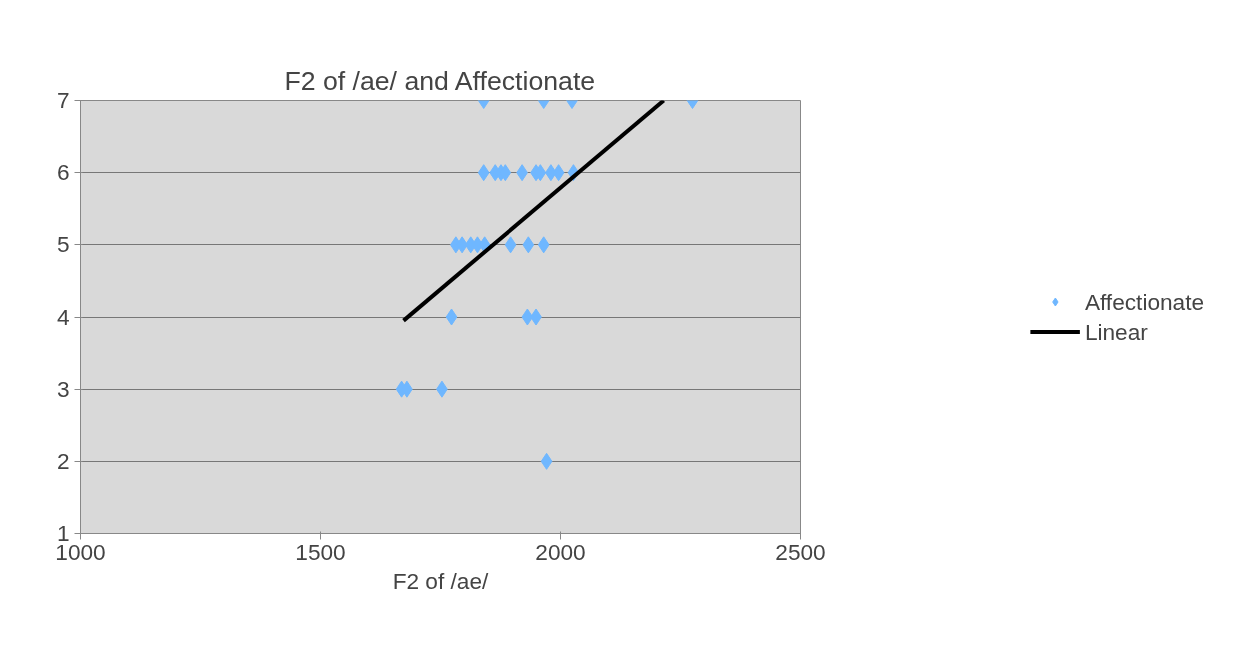  I want to click on y-tick-label: 4, so click(63, 316).